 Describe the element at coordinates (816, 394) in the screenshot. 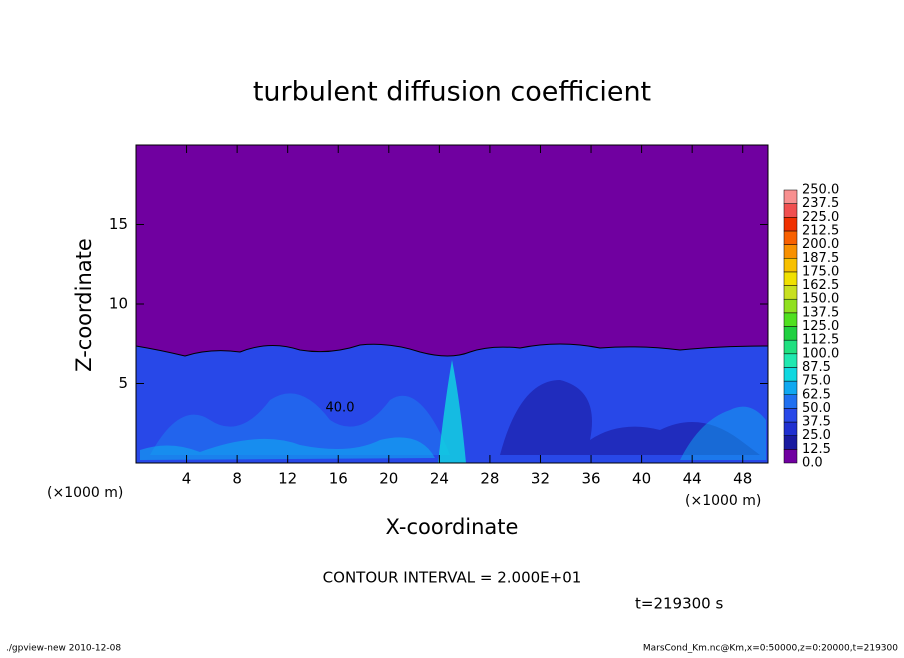

I see `colorbar-label: 62.5` at that location.